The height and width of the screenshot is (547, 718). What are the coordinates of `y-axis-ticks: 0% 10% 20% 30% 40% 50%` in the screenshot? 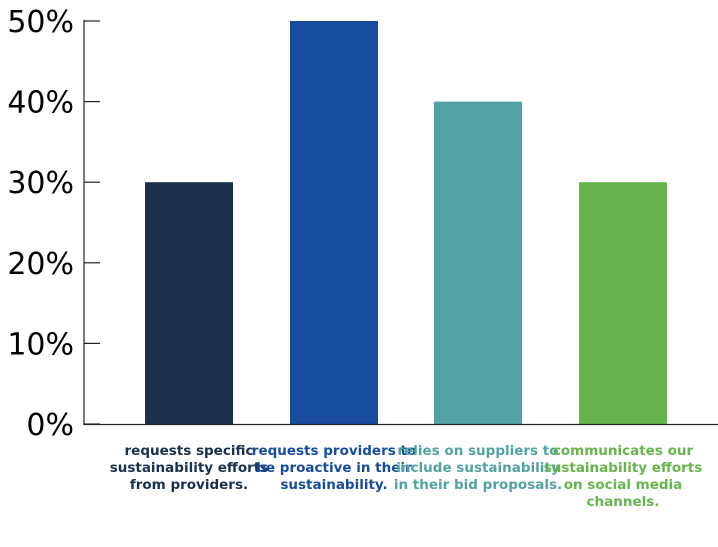 It's located at (53, 224).